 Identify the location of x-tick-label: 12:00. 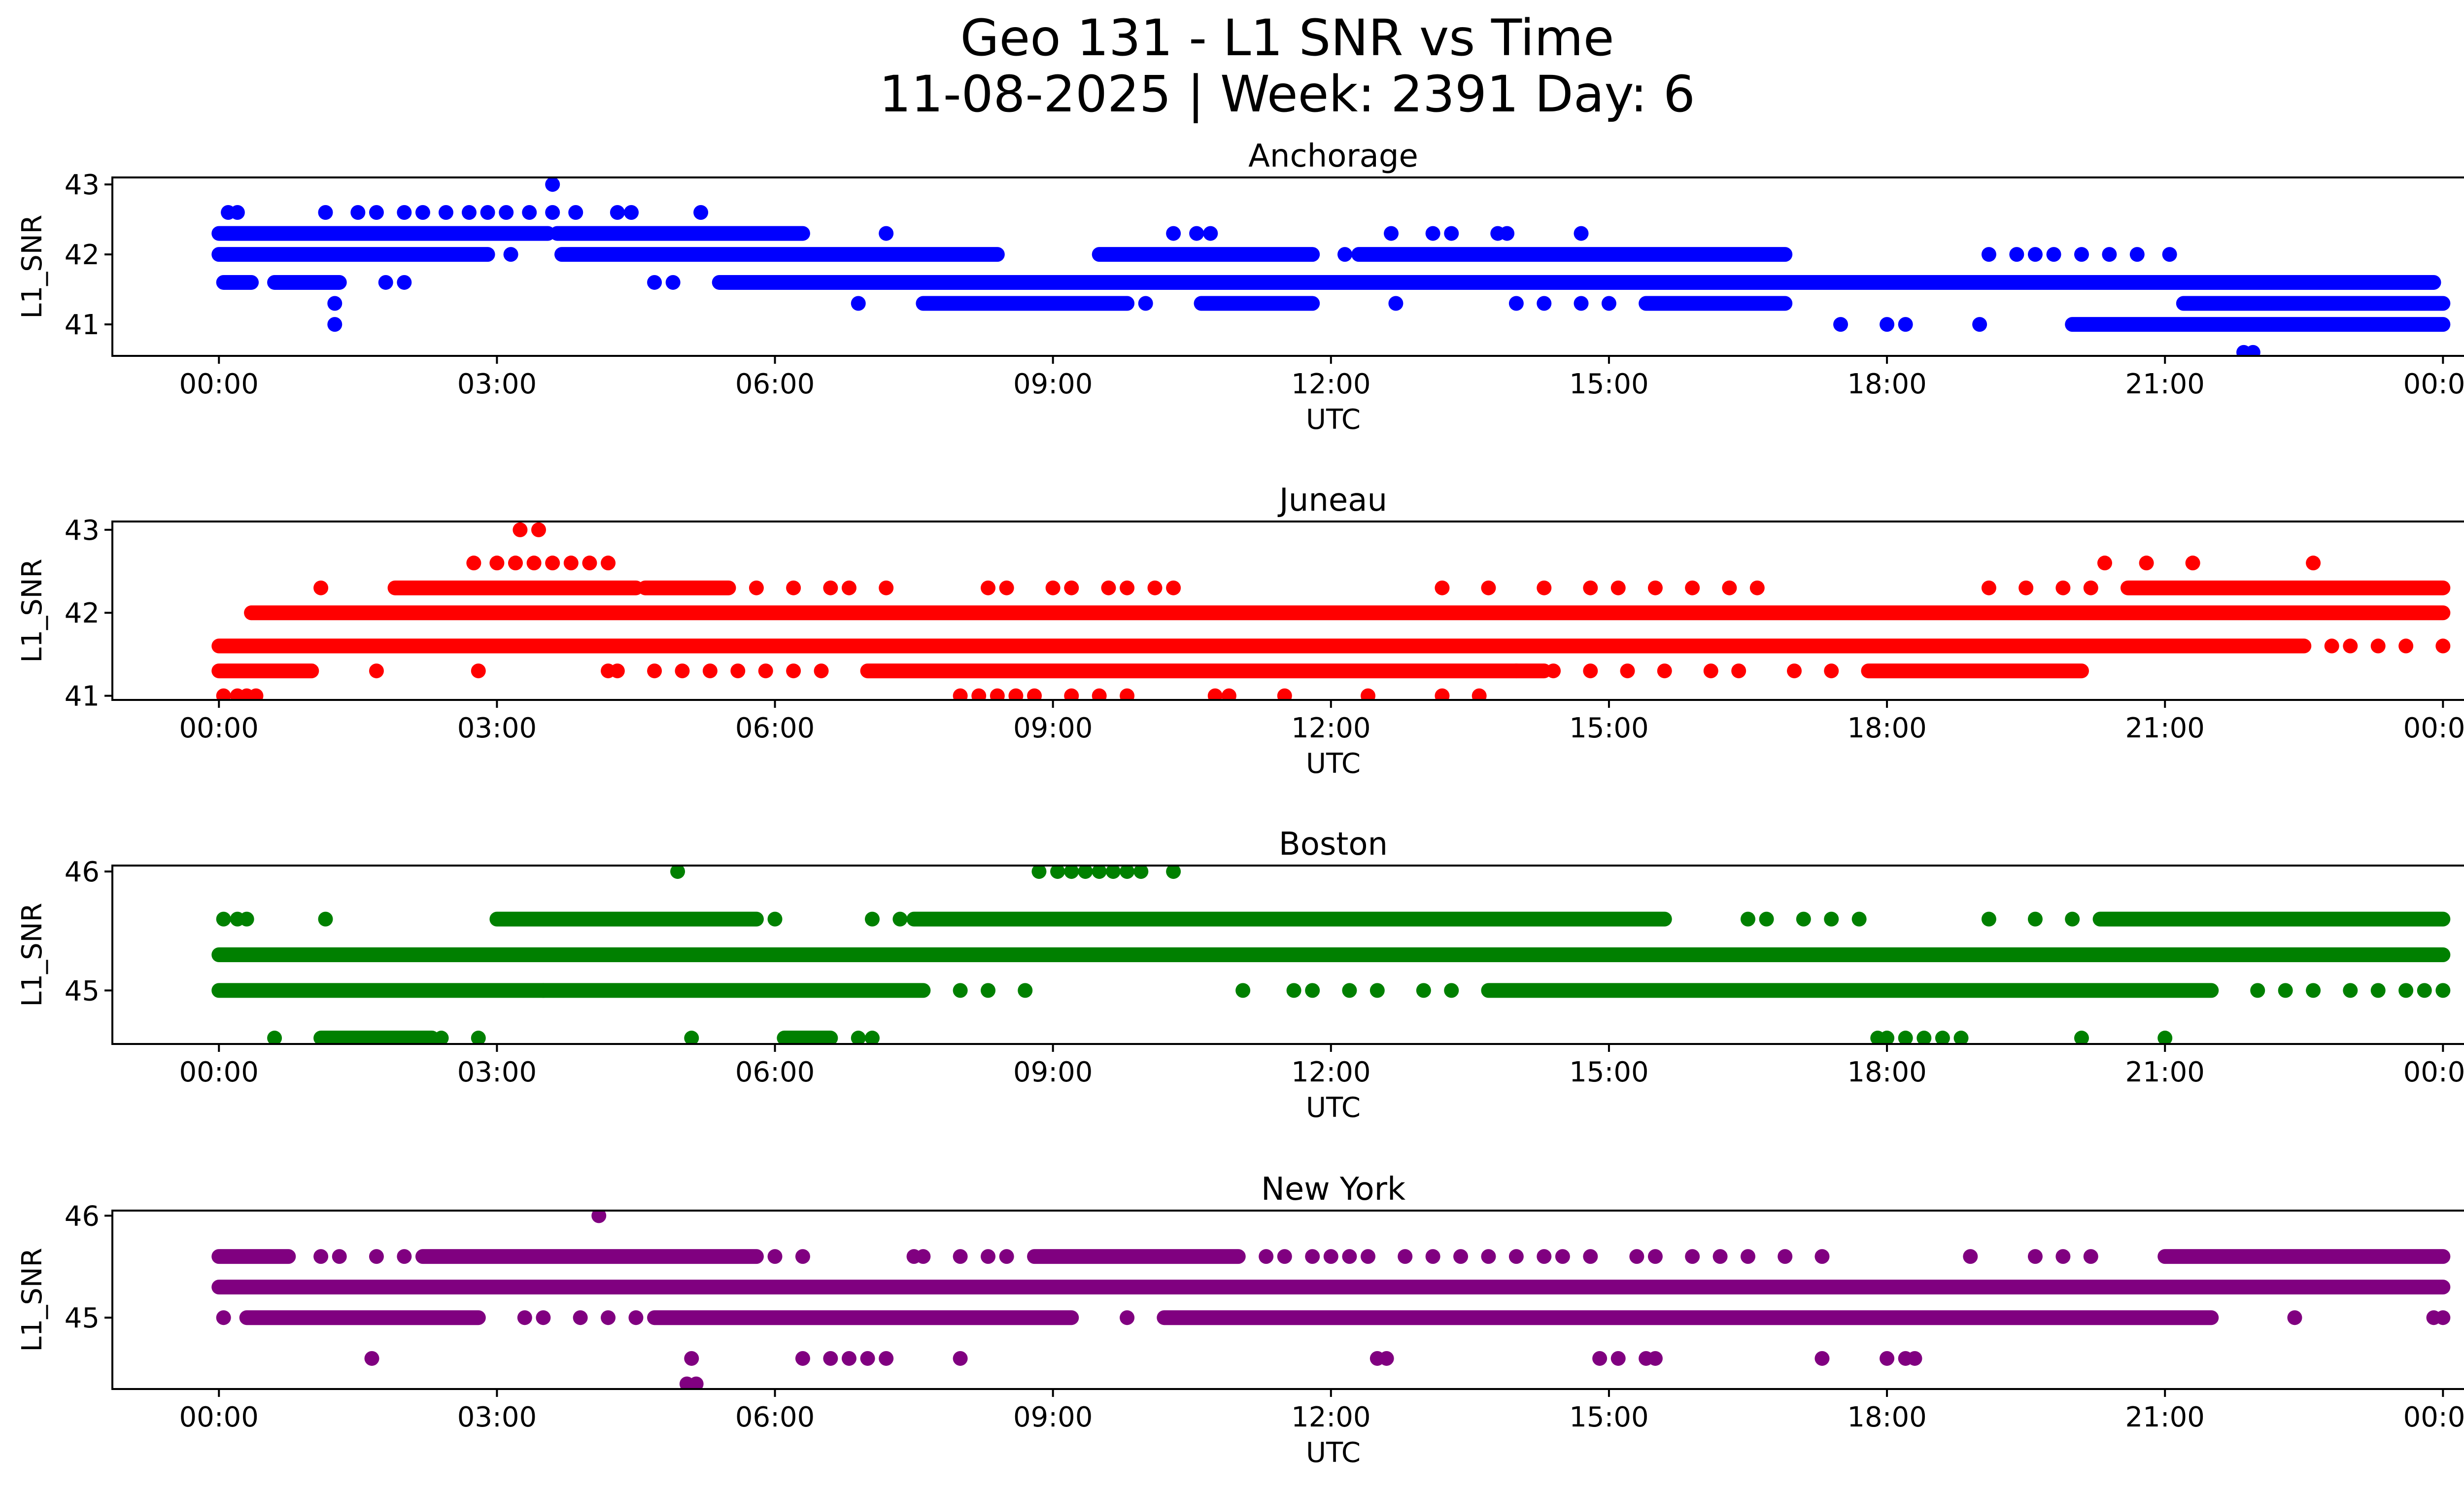
(1330, 1417).